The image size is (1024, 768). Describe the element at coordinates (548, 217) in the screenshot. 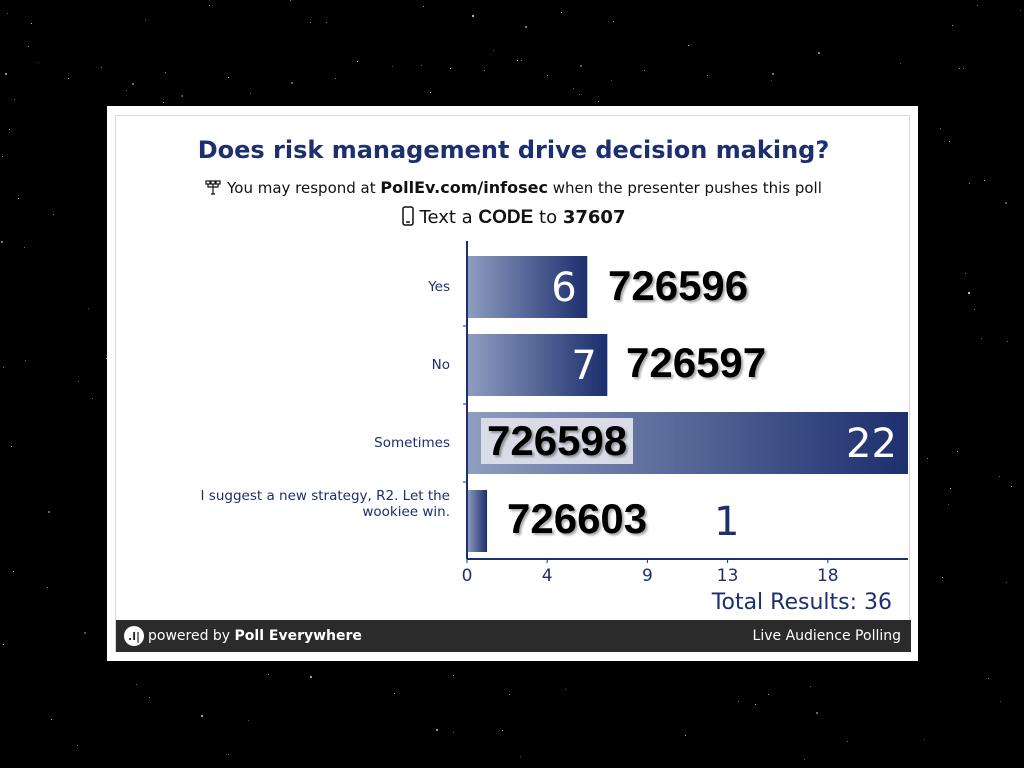

I see `text-to: to` at that location.